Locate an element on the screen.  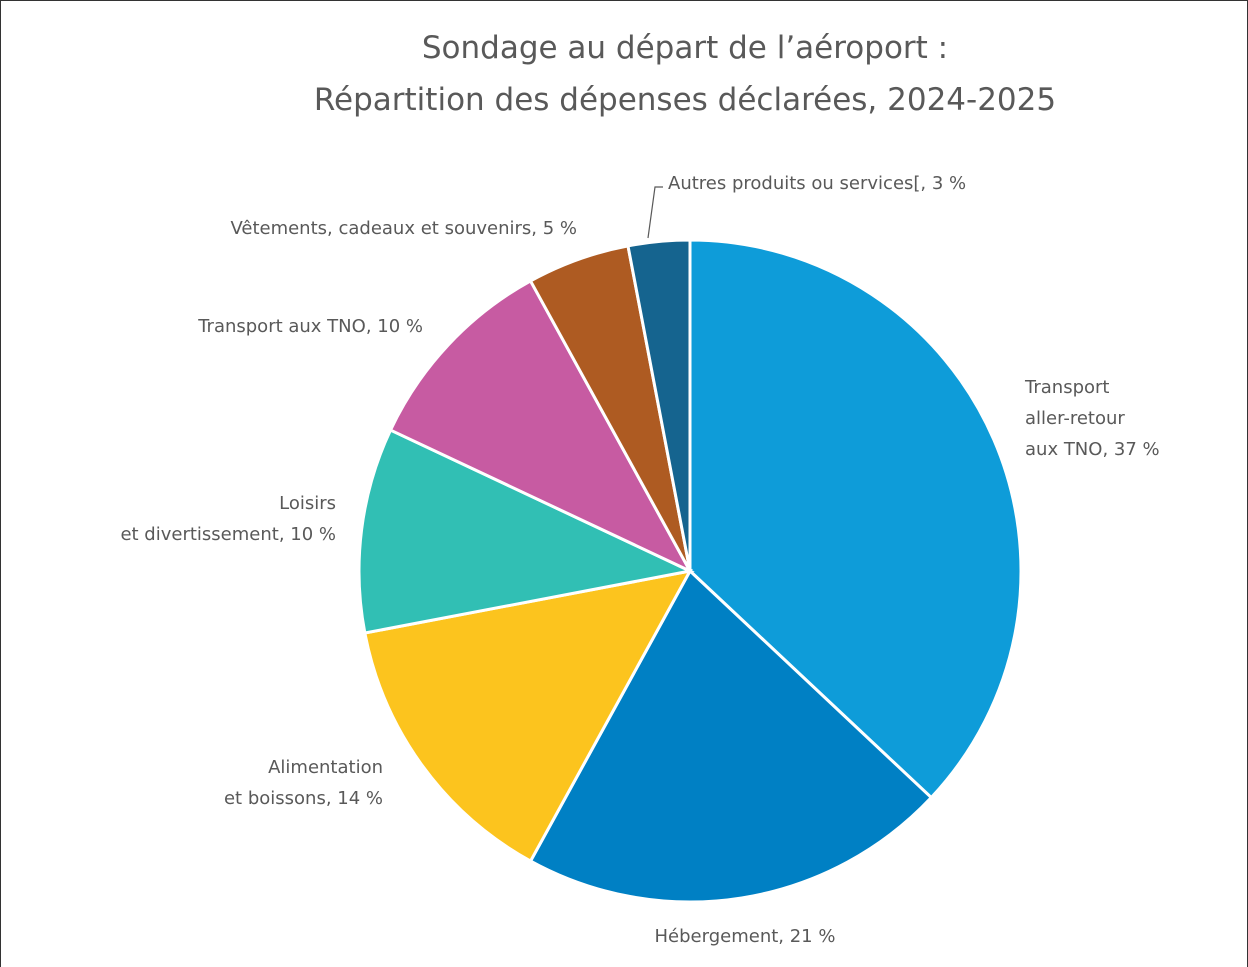
data-label: Alimentation is located at coordinates (325, 767).